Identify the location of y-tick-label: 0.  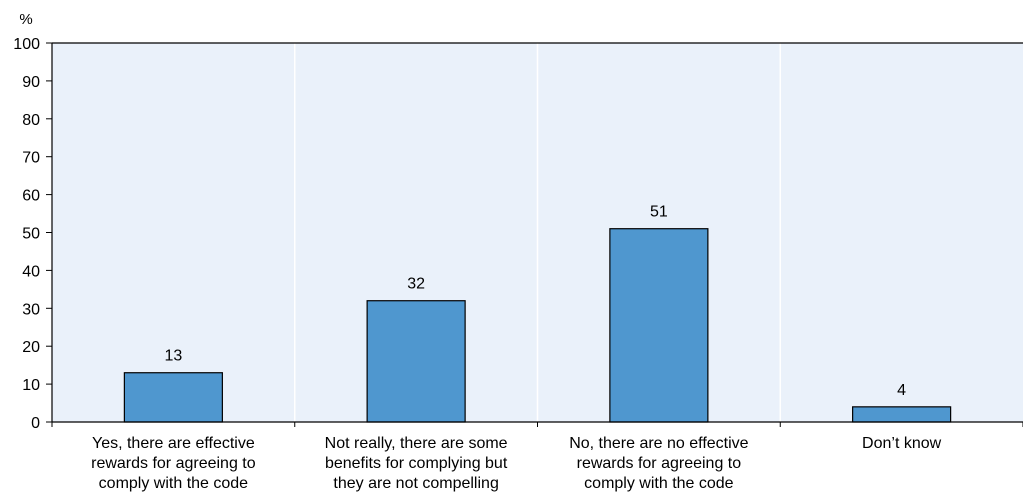
(35, 423).